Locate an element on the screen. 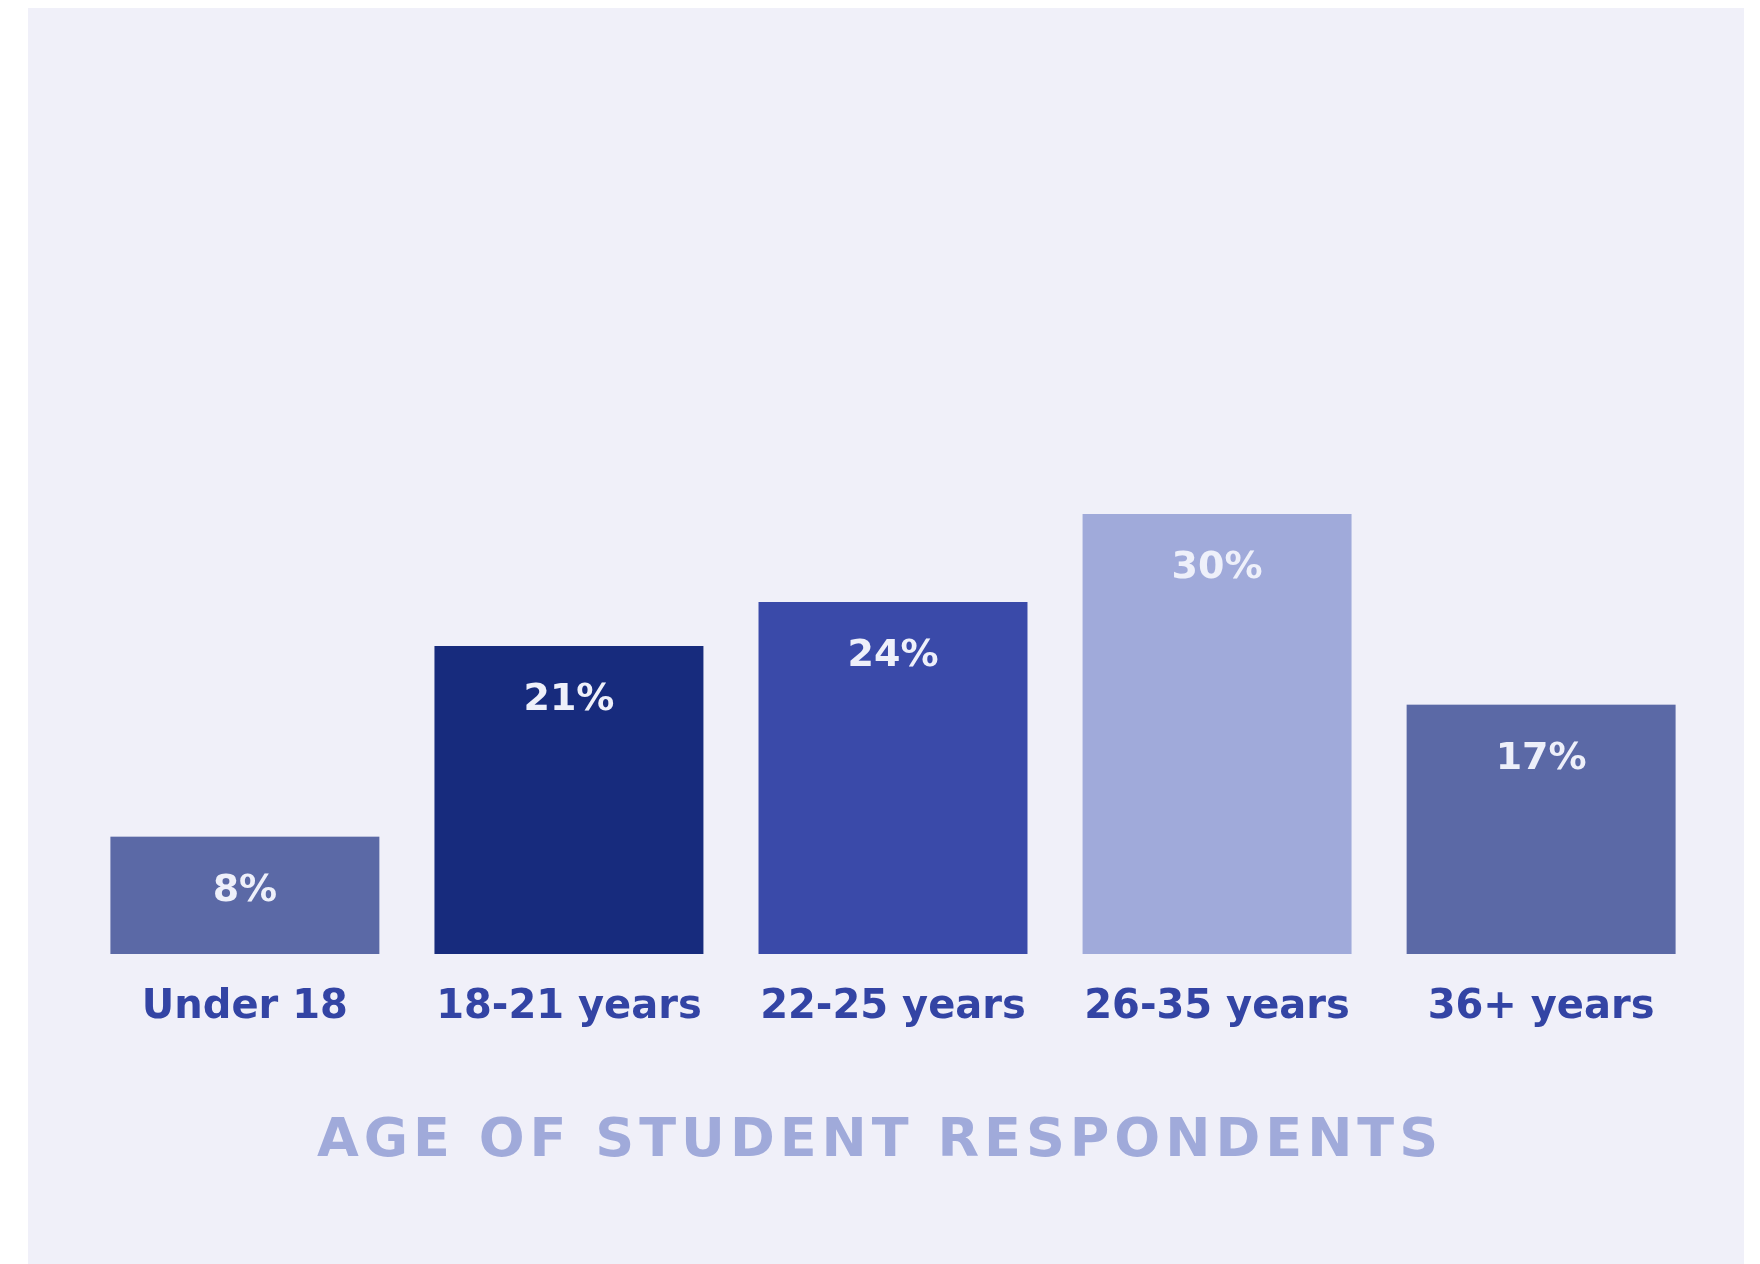 The image size is (1760, 1264). text: AGE OF STUDENT RESPONDENTS is located at coordinates (880, 1137).